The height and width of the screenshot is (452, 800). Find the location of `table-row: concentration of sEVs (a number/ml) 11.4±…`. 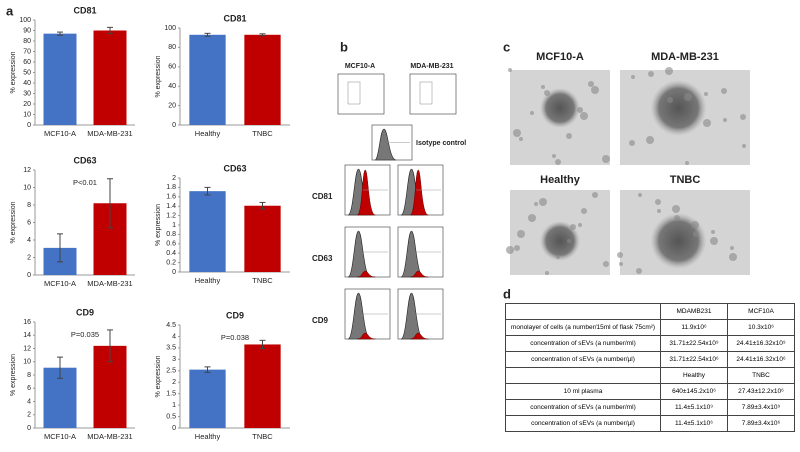

table-row: concentration of sEVs (a number/ml) 11.4±… is located at coordinates (650, 407).